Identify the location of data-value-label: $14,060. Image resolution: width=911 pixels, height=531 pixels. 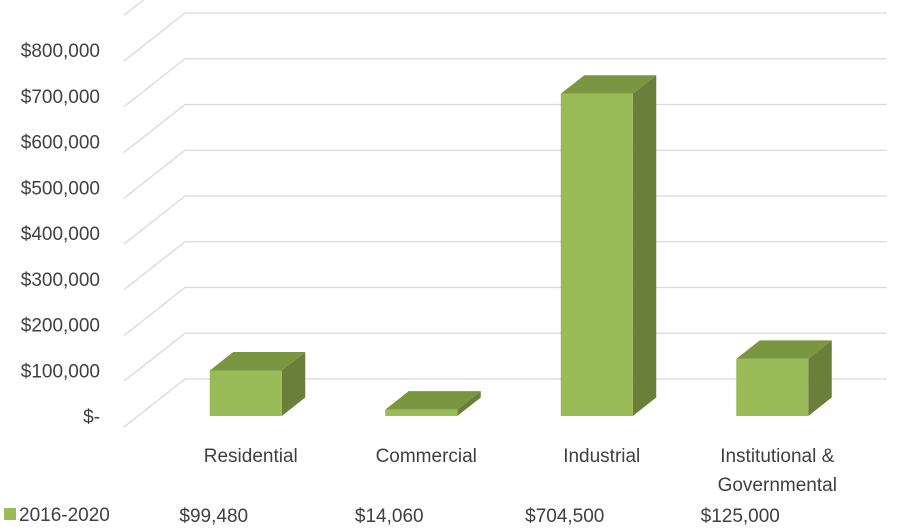
(389, 516).